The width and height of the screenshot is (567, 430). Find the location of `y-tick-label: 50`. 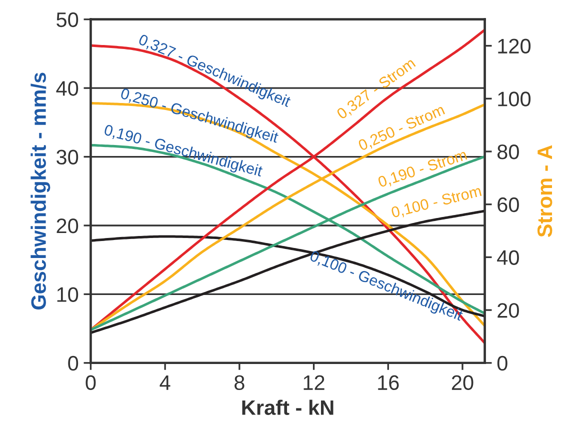

y-tick-label: 50 is located at coordinates (67, 20).